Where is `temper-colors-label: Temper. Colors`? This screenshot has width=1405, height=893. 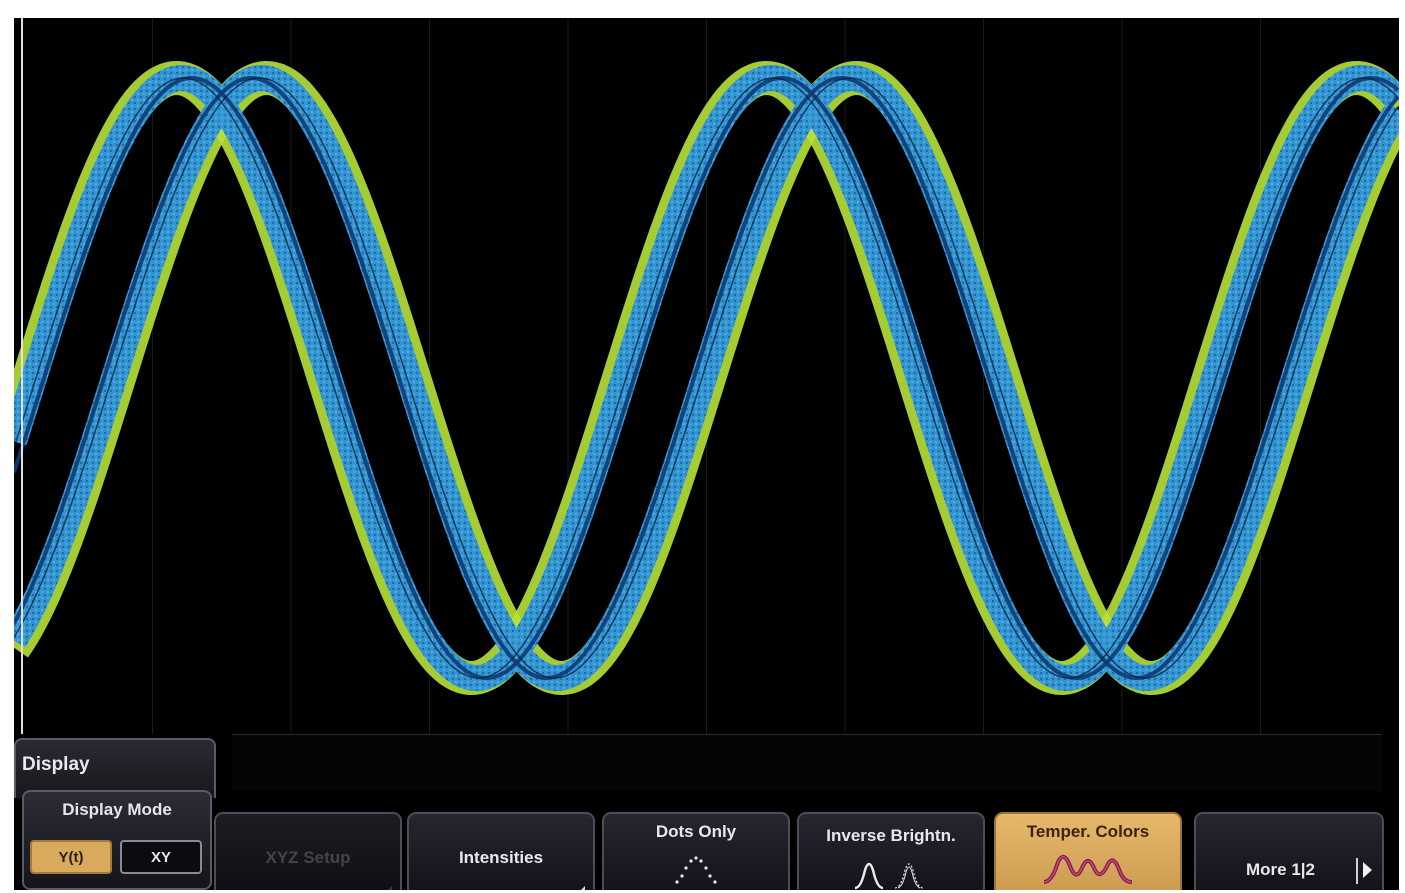 temper-colors-label: Temper. Colors is located at coordinates (1088, 831).